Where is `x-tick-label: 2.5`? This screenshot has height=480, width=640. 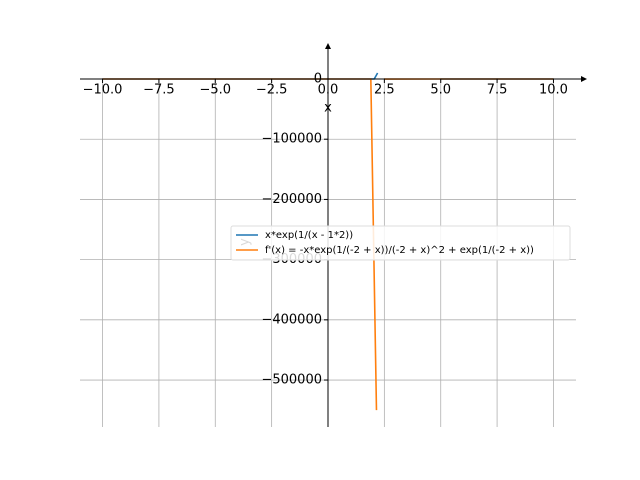 x-tick-label: 2.5 is located at coordinates (384, 90).